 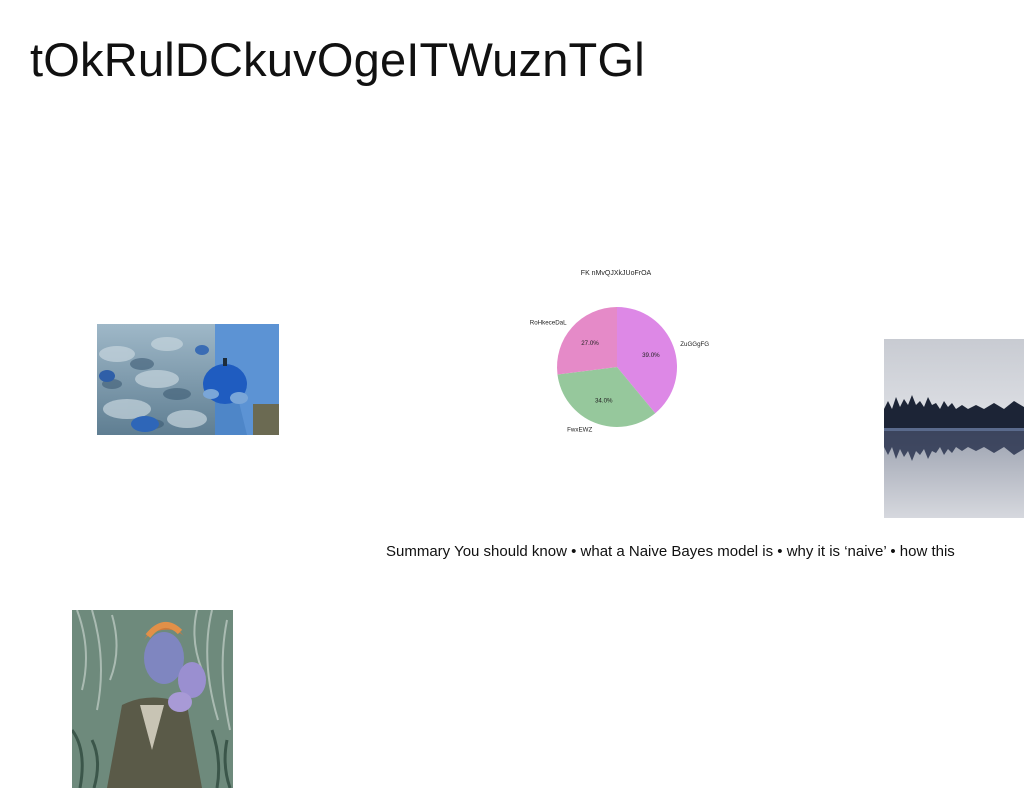 What do you see at coordinates (604, 400) in the screenshot?
I see `pie-slice-percent-1: 34.0%` at bounding box center [604, 400].